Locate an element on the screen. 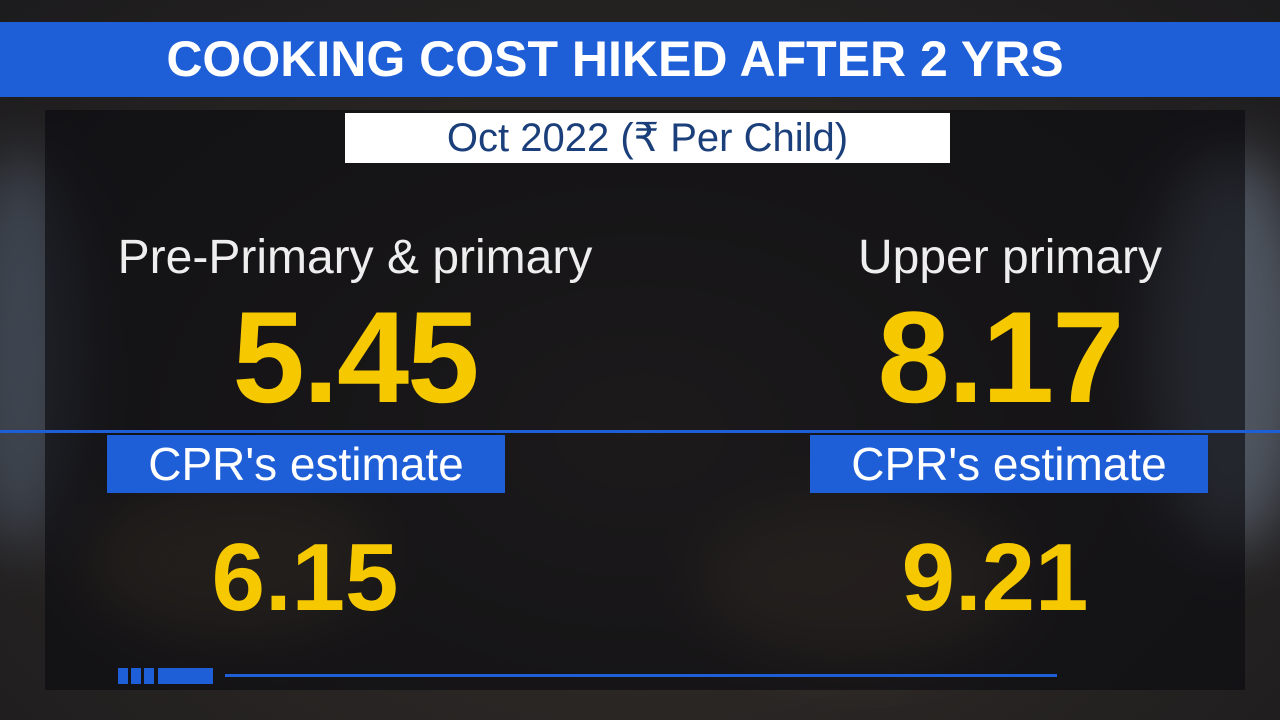  divider is located at coordinates (640, 431).